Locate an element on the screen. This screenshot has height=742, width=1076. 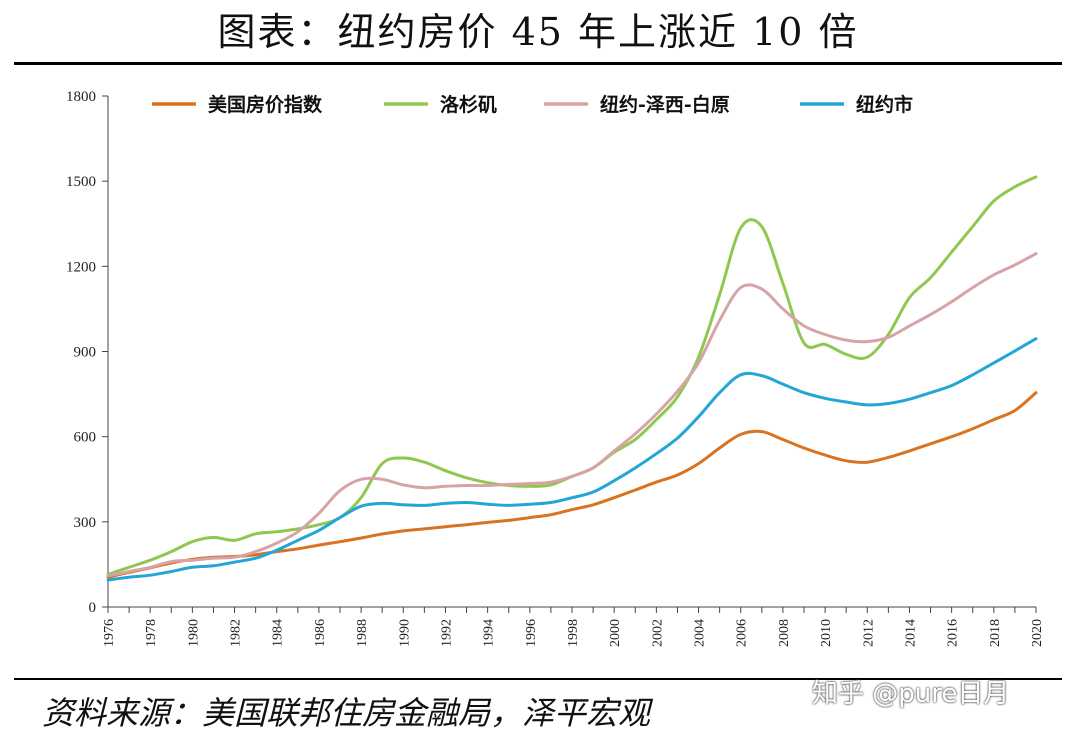
source-note: 资料来源：美国联邦住房金融局，泽平宏观 is located at coordinates (346, 713).